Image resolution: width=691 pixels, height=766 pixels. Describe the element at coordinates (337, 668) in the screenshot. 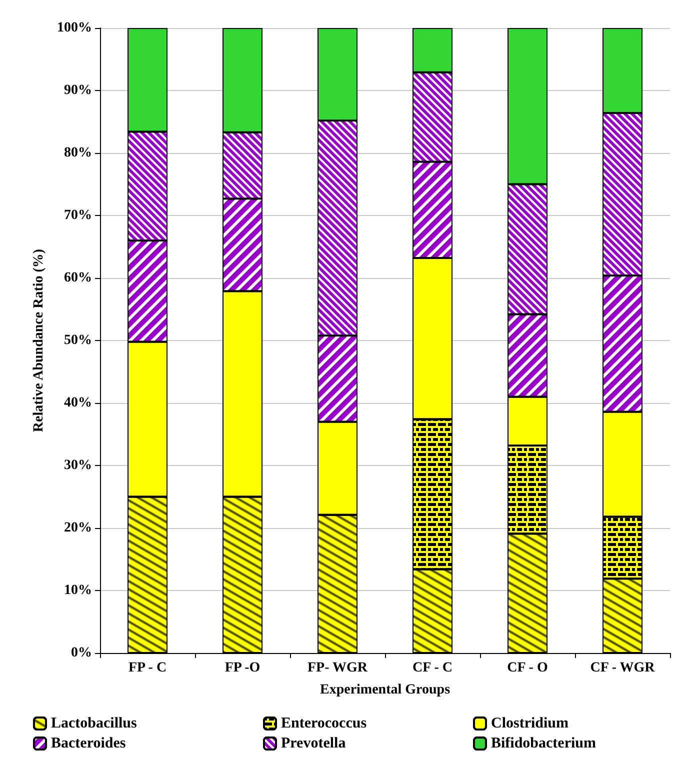

I see `x-tick-label: FP- WGR` at that location.